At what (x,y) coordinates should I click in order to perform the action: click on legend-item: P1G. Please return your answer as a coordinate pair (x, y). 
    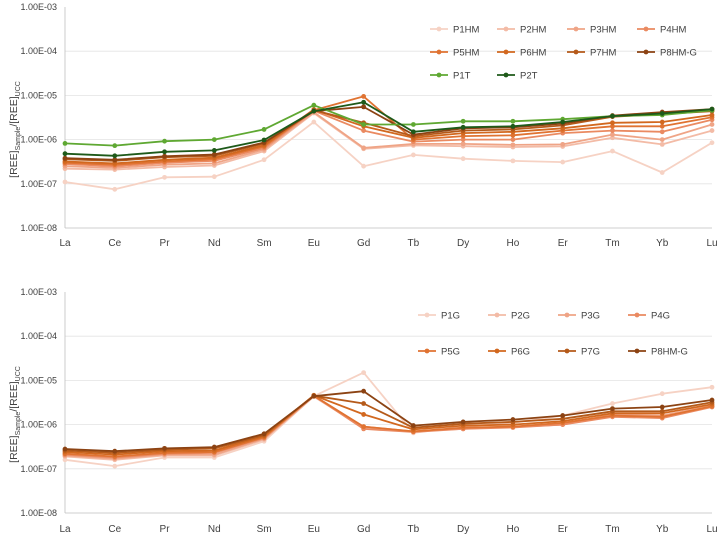
    Looking at the image, I should click on (439, 316).